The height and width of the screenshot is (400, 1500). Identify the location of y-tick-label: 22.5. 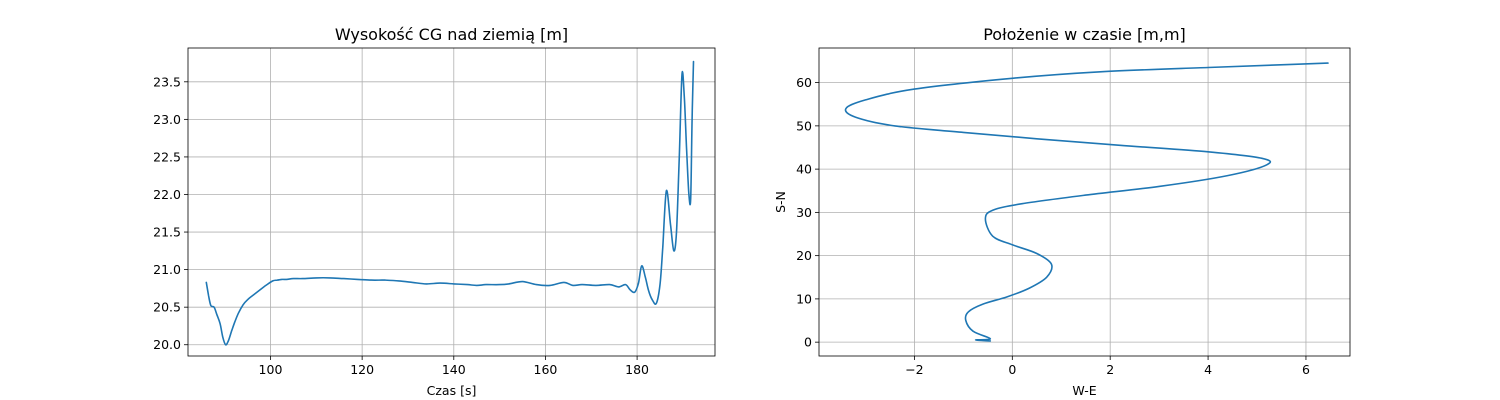
(167, 156).